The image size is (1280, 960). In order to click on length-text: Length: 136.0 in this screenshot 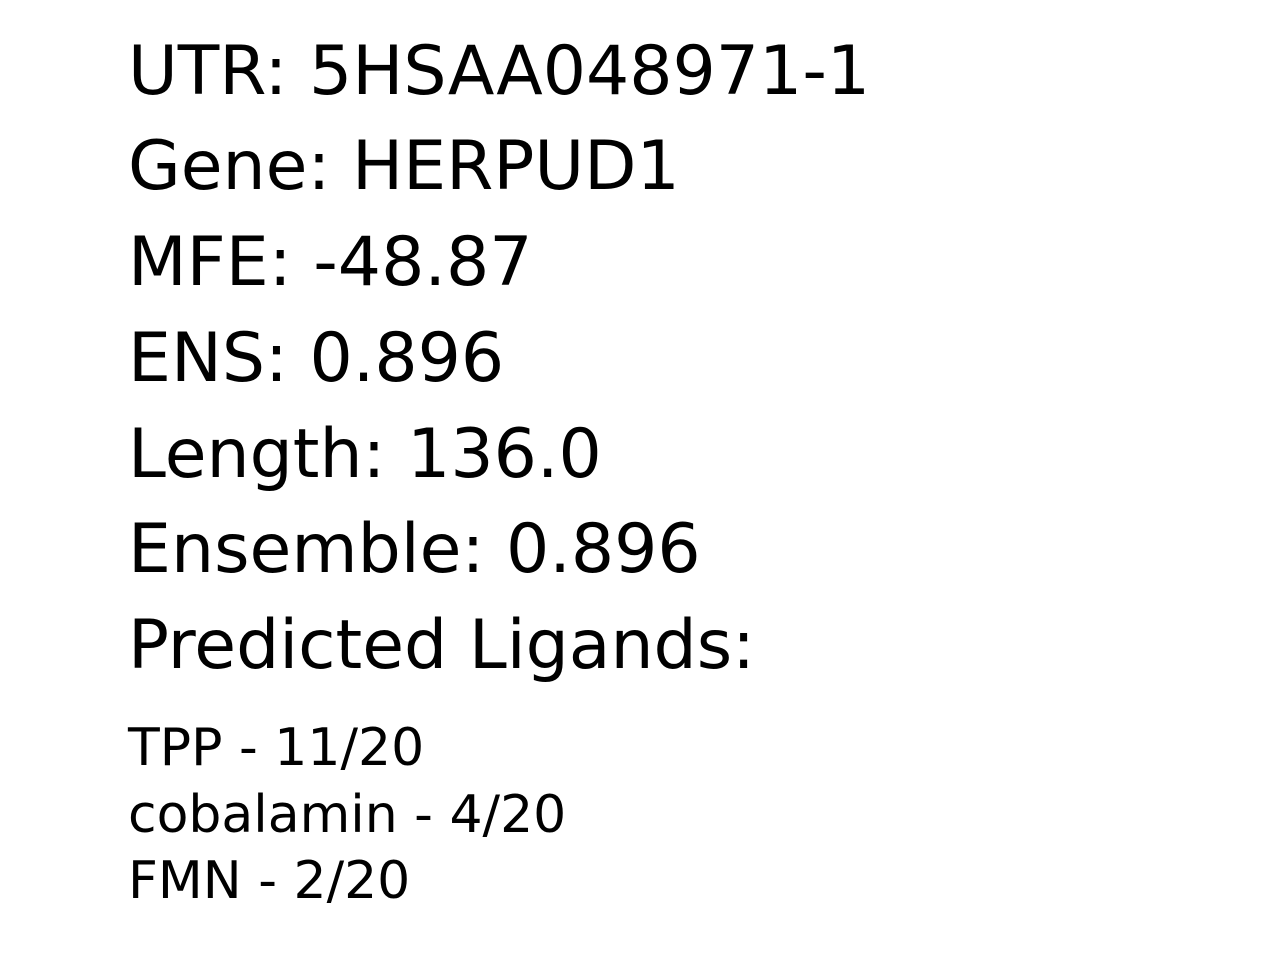, I will do `click(365, 454)`.